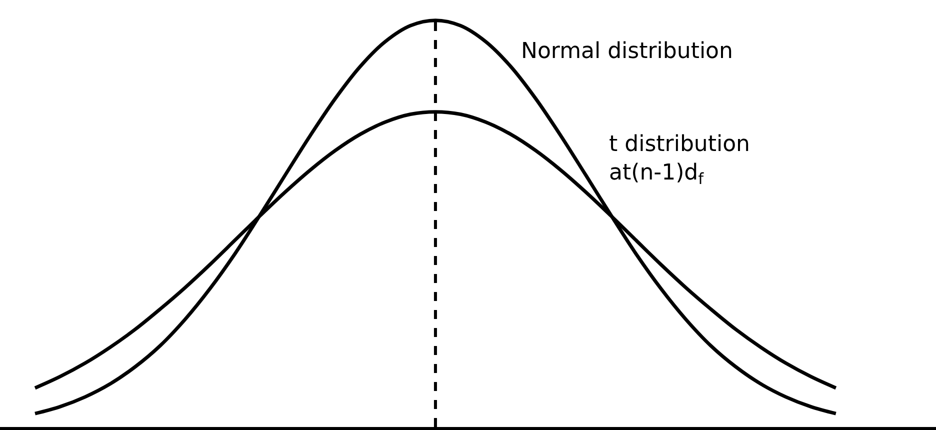  Describe the element at coordinates (679, 160) in the screenshot. I see `series-label: t distribution at(n-1)d$_{f}$` at that location.